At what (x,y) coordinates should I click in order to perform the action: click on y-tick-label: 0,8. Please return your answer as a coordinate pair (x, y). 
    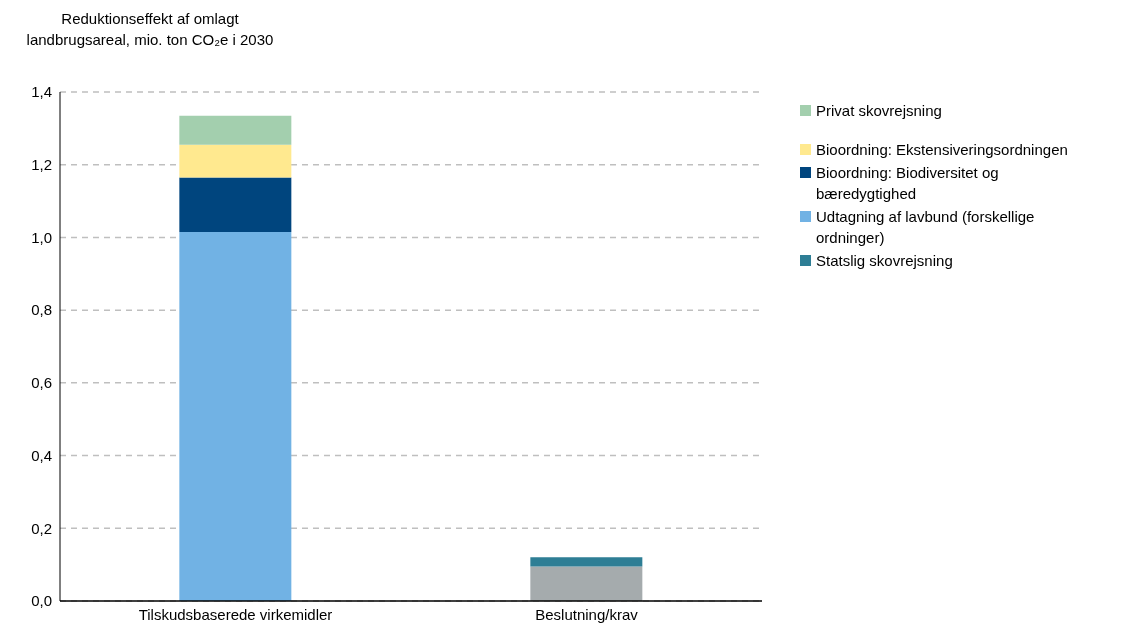
    Looking at the image, I should click on (41, 310).